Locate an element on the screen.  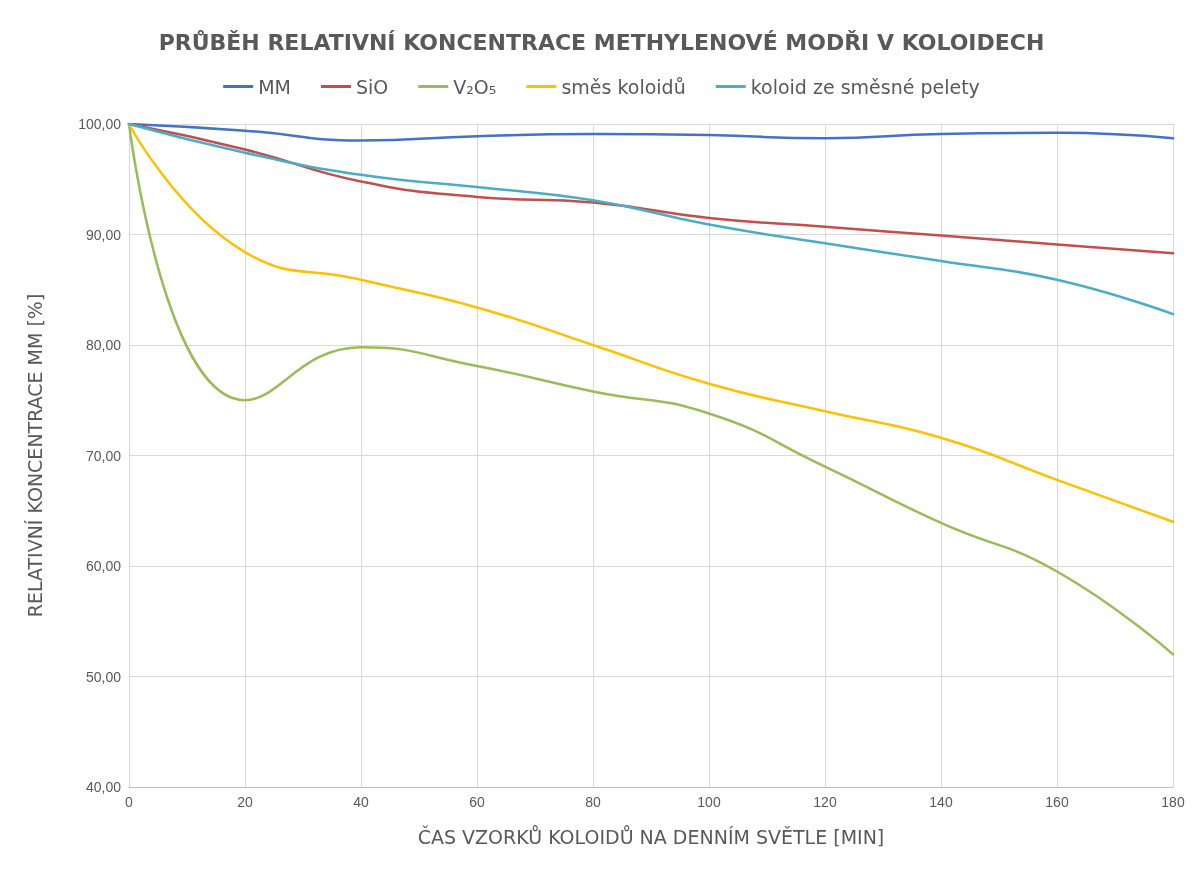
y-tick-label: 100,00 is located at coordinates (100, 124).